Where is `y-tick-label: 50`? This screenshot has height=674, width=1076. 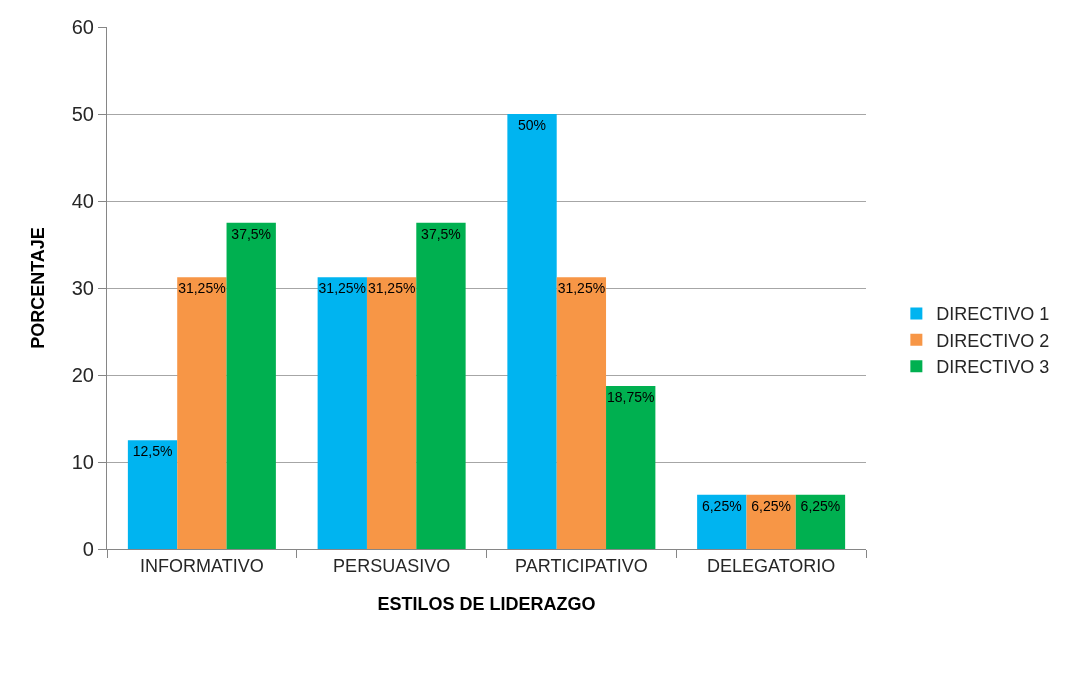
y-tick-label: 50 is located at coordinates (82, 114).